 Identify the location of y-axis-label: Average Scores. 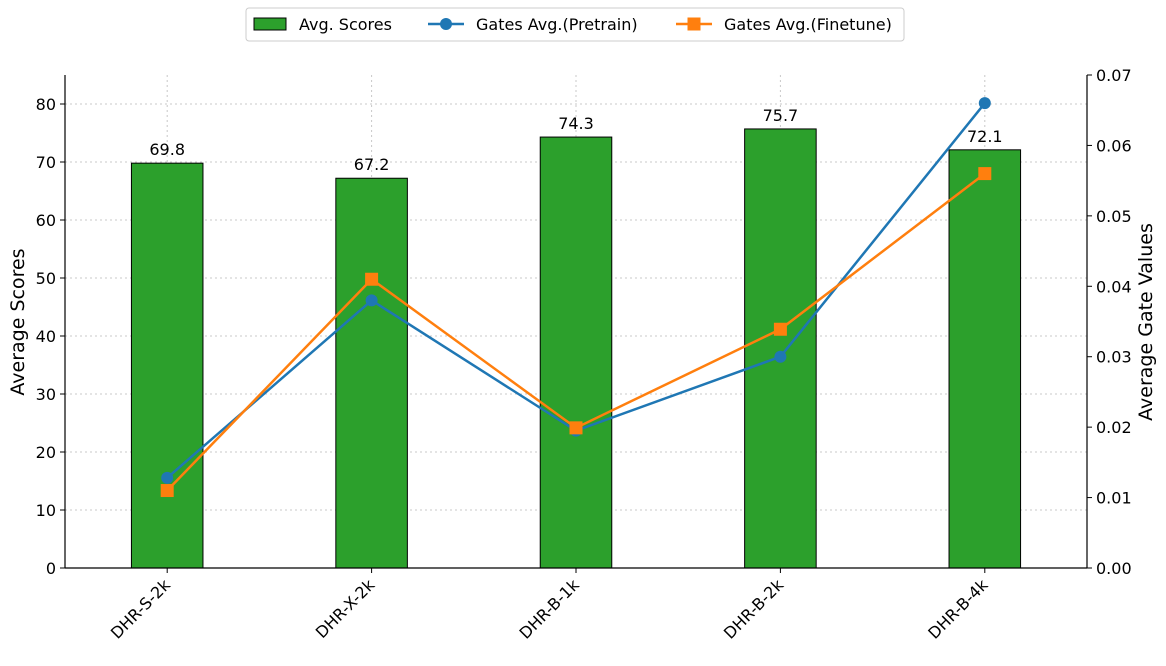
(18, 321).